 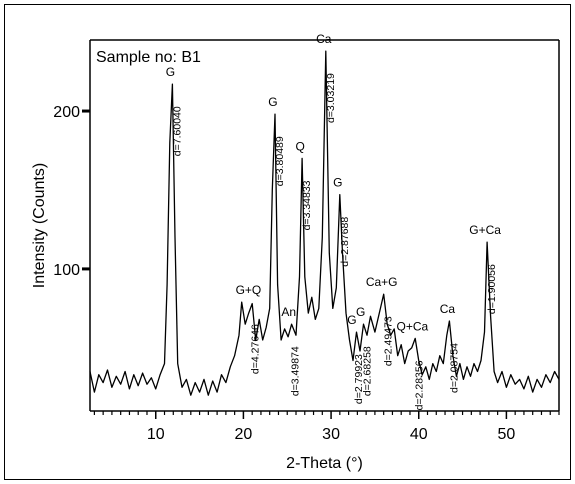 What do you see at coordinates (255, 349) in the screenshot?
I see `peak-d-spacing-label: d=4.27646` at bounding box center [255, 349].